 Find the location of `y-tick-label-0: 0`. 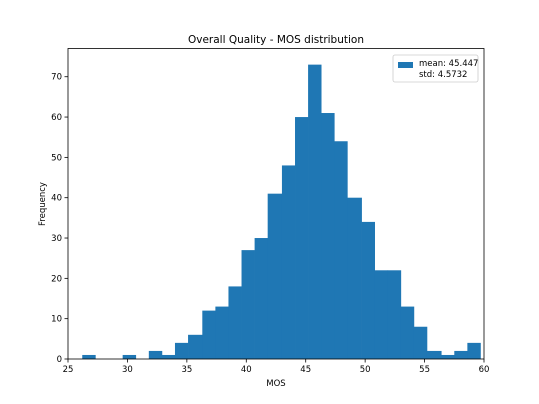

y-tick-label-0: 0 is located at coordinates (59, 360).